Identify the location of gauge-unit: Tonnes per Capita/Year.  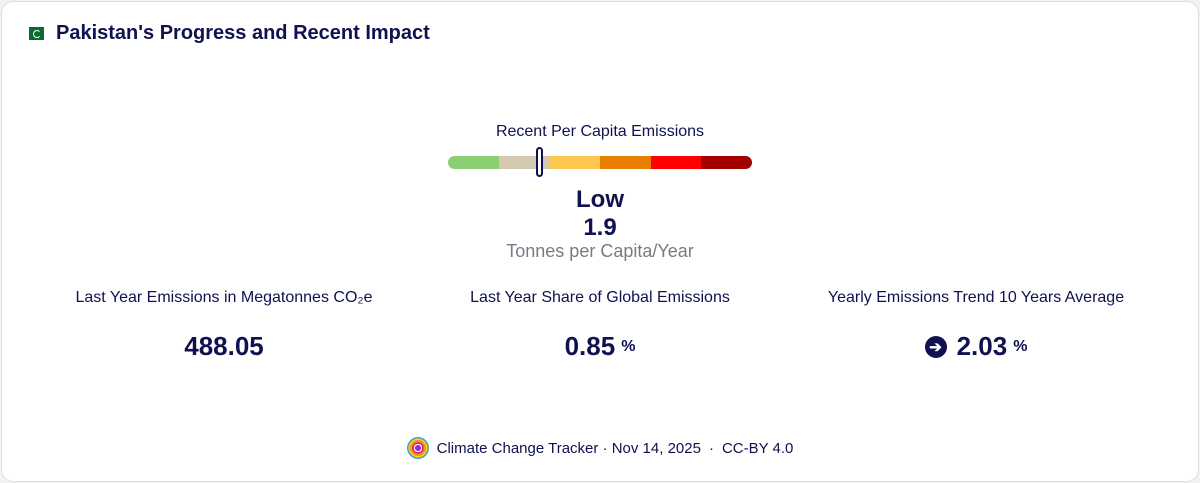
(600, 251).